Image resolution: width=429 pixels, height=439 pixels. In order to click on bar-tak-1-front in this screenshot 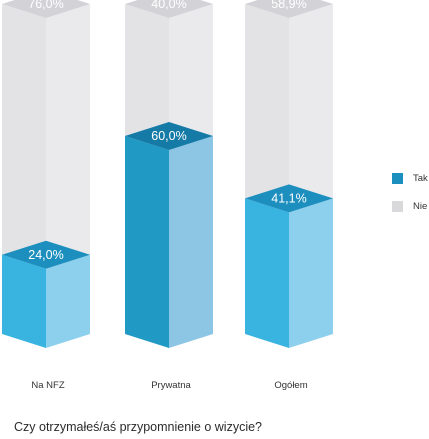, I will do `click(147, 242)`.